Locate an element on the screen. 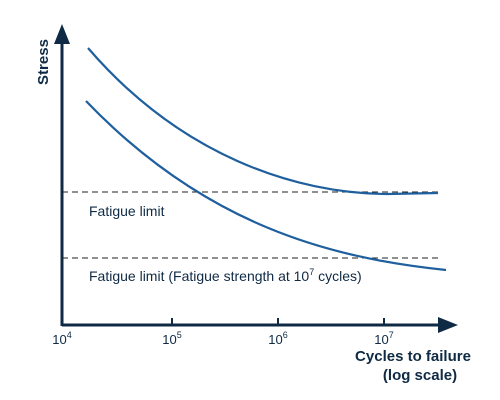 This screenshot has height=400, width=500. x-axis-arrow is located at coordinates (448, 325).